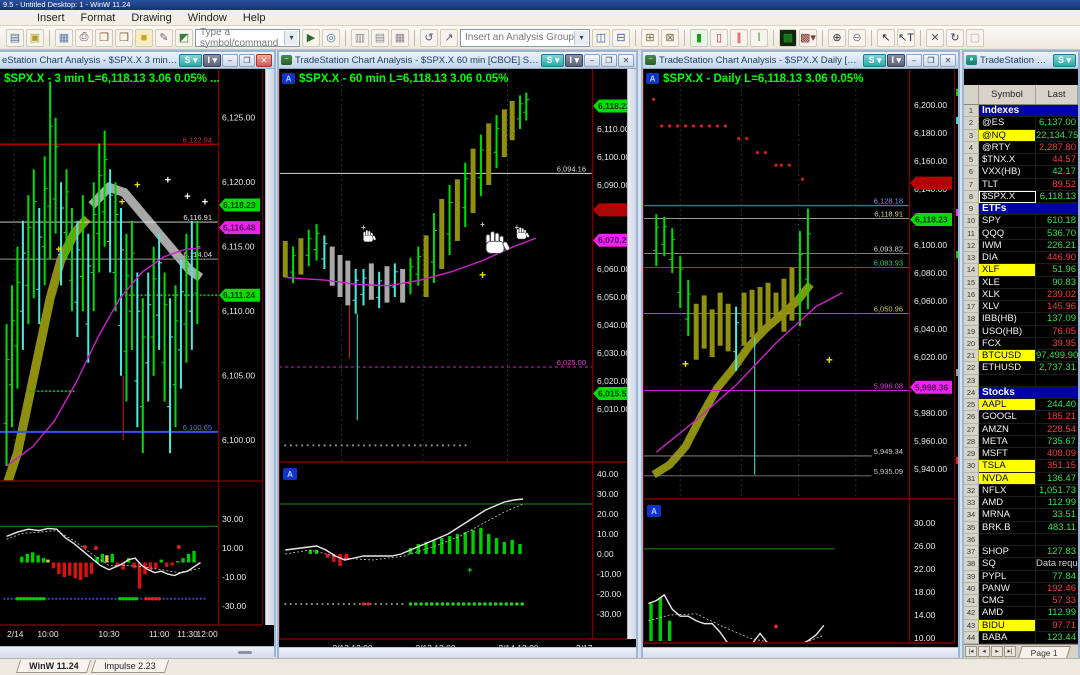 The image size is (1080, 675). What do you see at coordinates (1007, 160) in the screenshot?
I see `symbol-cell-$TNX.X: $TNX.X` at bounding box center [1007, 160].